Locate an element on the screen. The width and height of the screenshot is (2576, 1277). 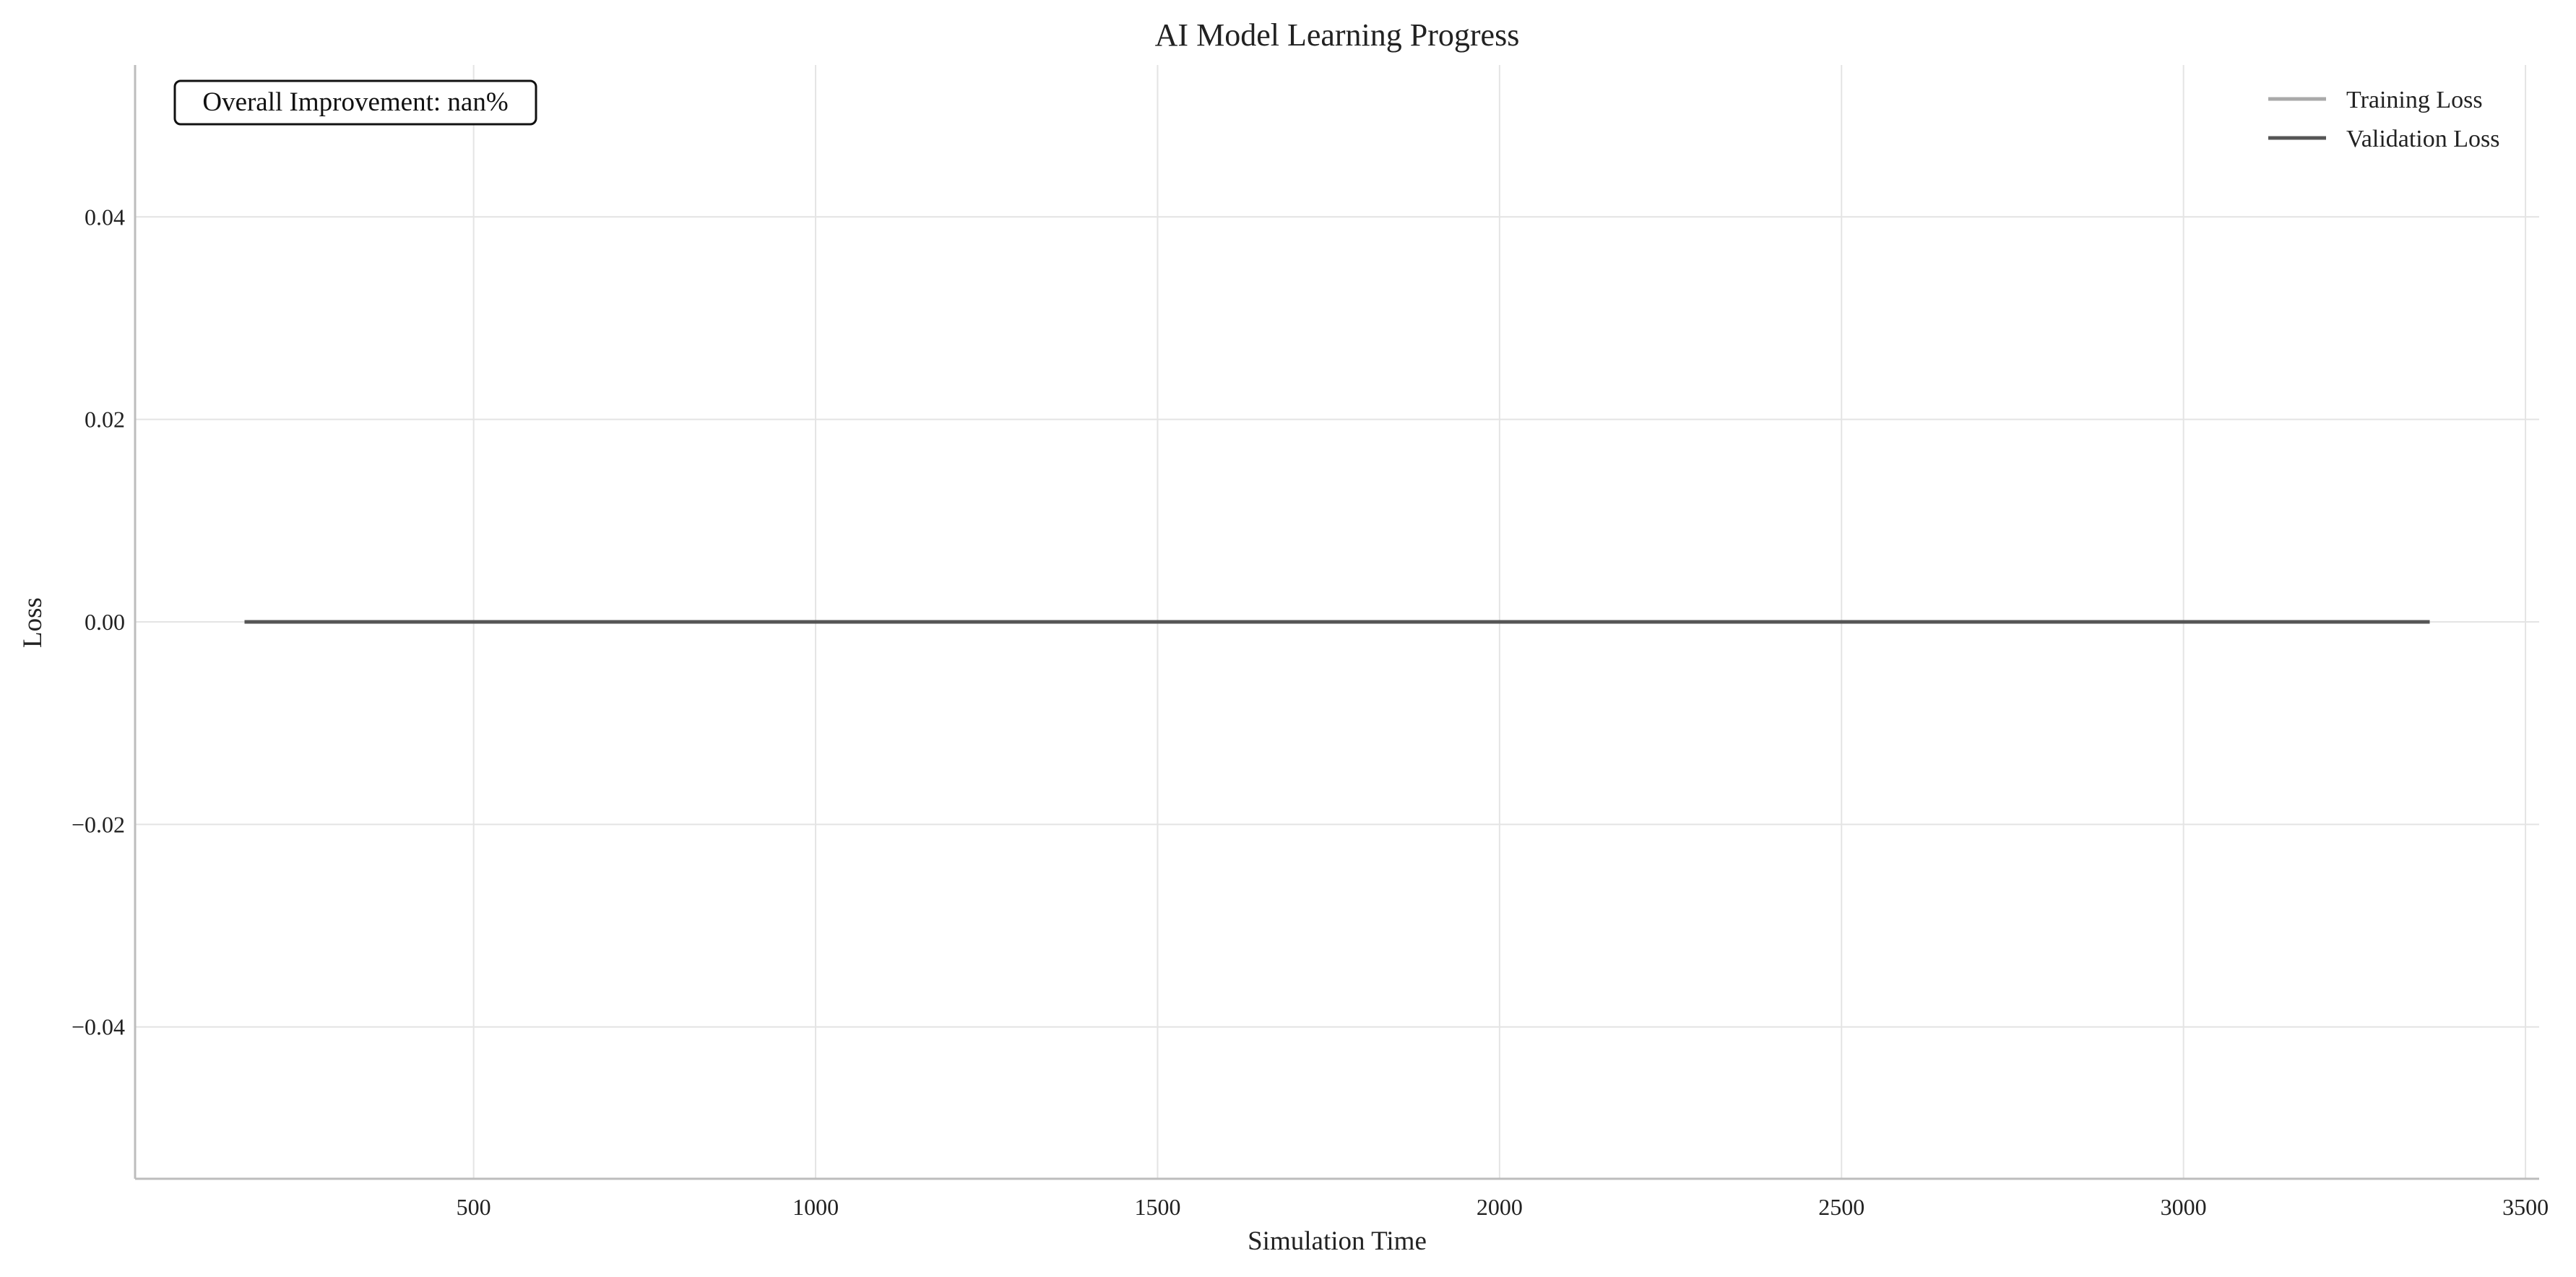
legend-label-training-loss: Training Loss is located at coordinates (2414, 100).